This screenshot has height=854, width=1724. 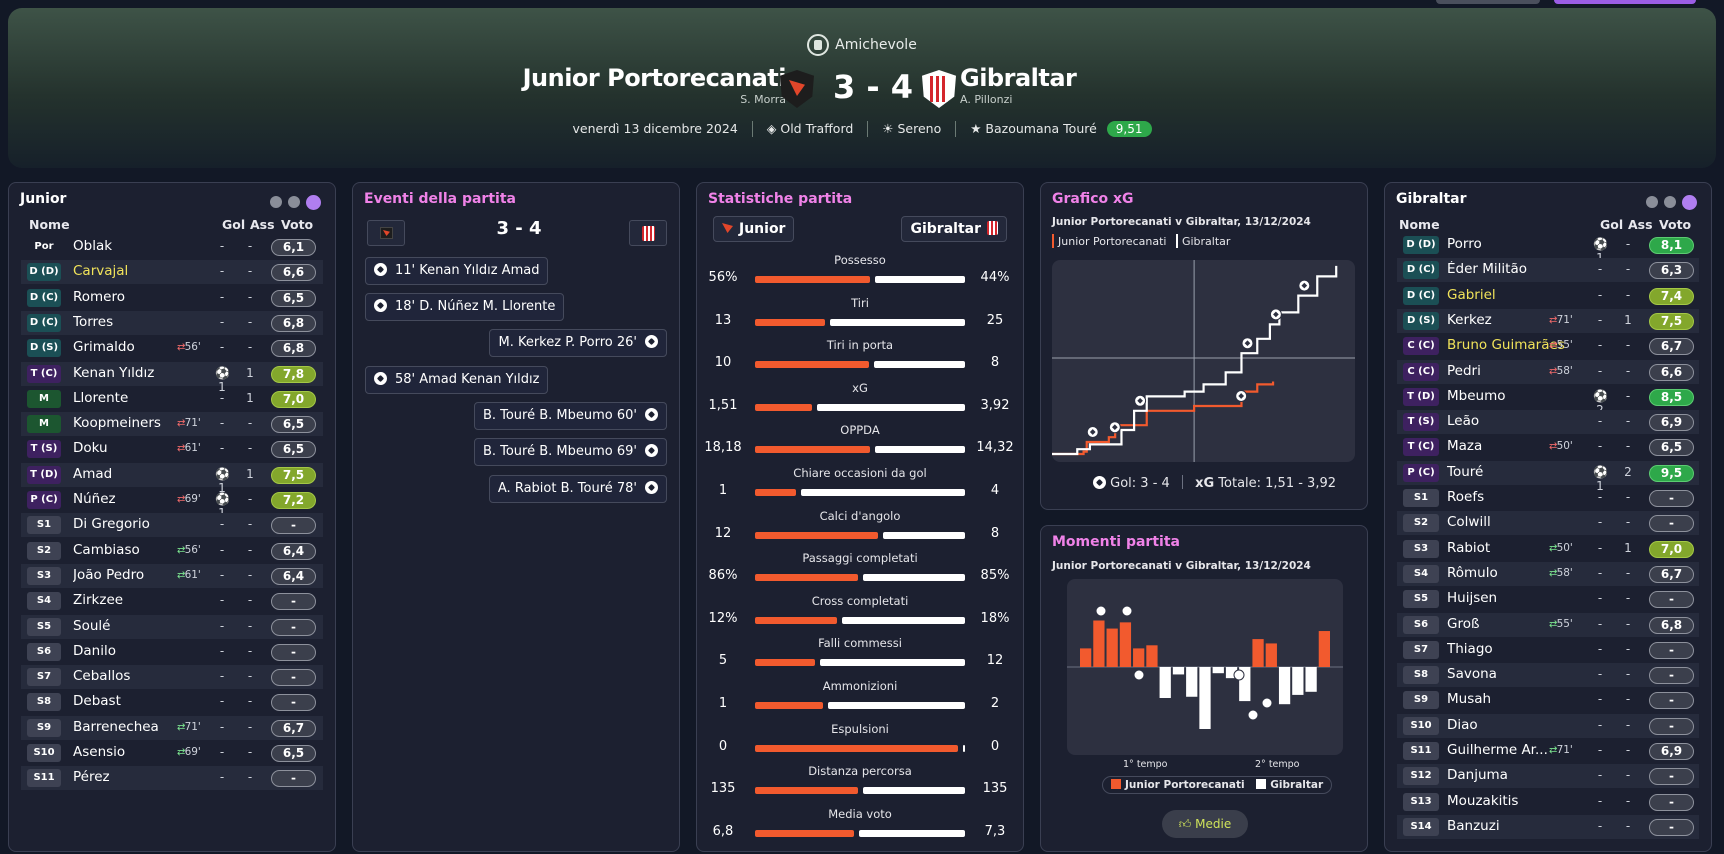 What do you see at coordinates (172, 753) in the screenshot?
I see `player-row: S10 Asensio ⇄ 69' - - 6,5` at bounding box center [172, 753].